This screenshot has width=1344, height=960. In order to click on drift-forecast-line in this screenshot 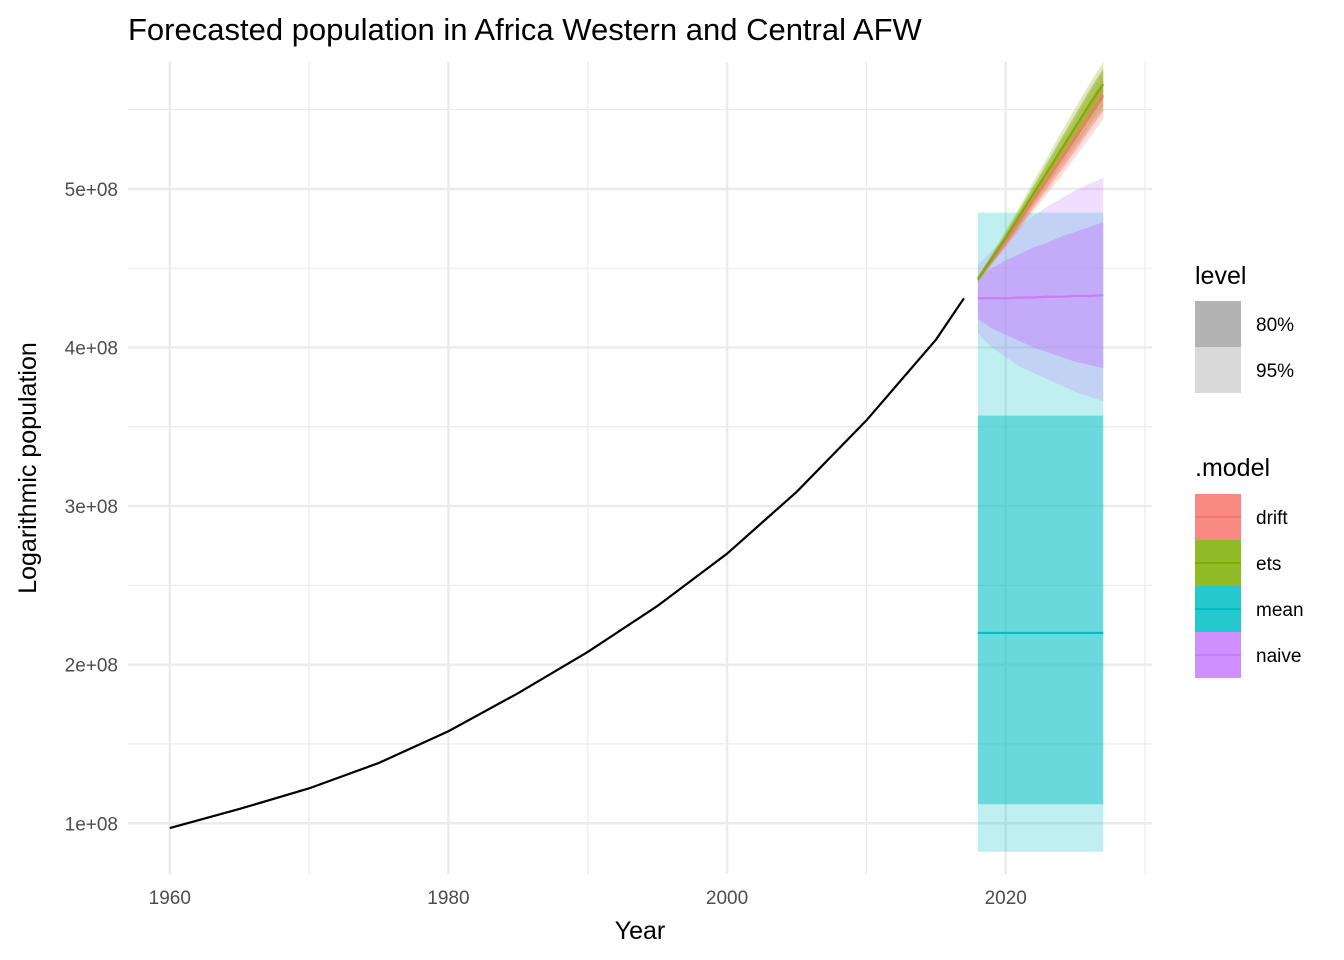, I will do `click(1040, 187)`.